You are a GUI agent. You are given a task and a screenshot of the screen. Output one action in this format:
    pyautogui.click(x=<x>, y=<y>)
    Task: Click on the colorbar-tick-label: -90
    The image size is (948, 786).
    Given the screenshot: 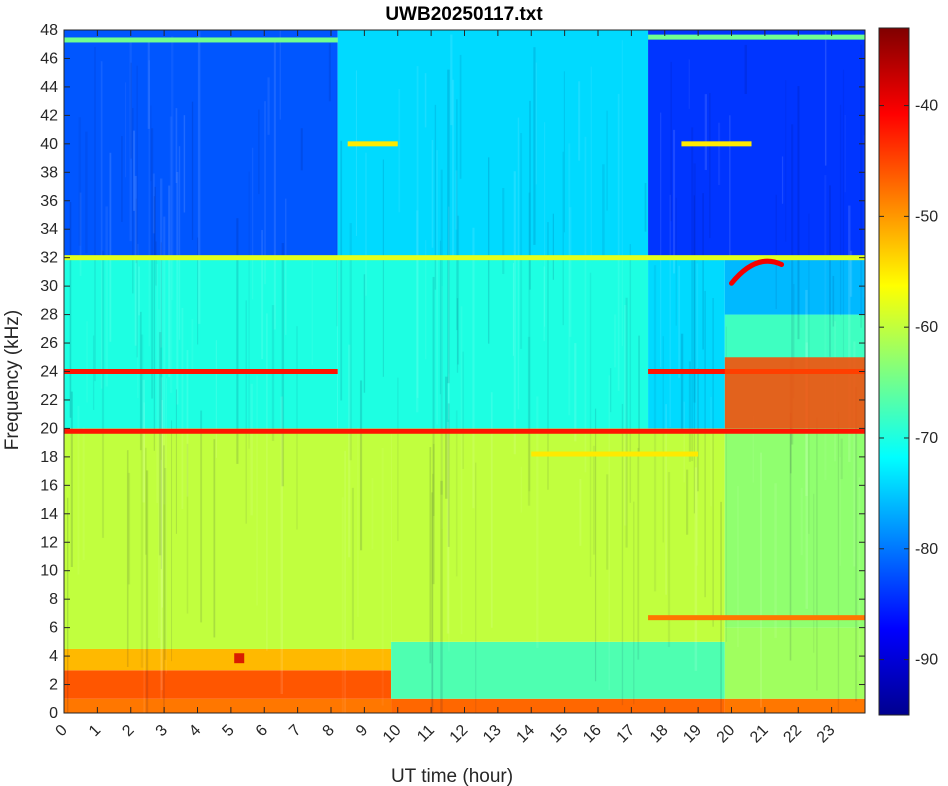 What is the action you would take?
    pyautogui.click(x=926, y=660)
    